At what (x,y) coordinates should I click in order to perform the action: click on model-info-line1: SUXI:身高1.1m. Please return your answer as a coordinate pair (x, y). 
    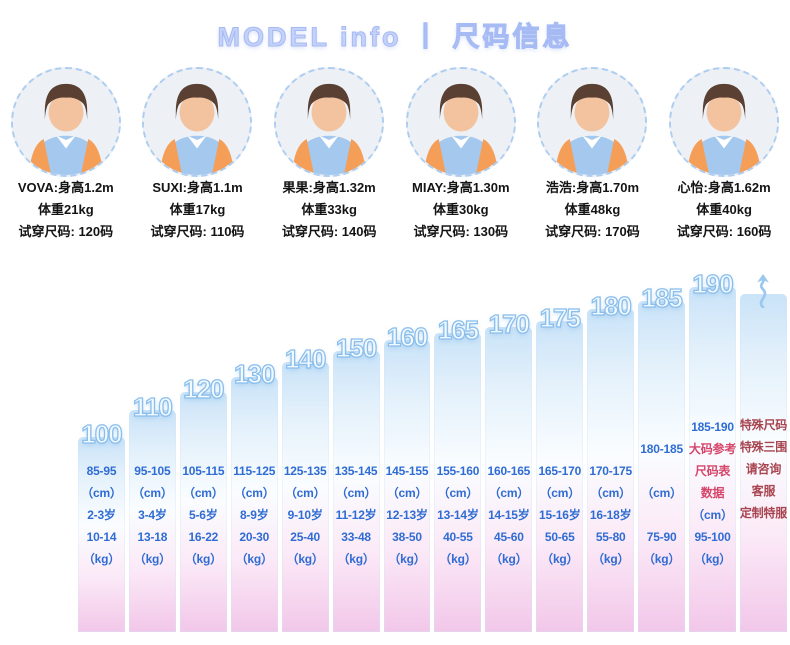
    Looking at the image, I should click on (197, 188).